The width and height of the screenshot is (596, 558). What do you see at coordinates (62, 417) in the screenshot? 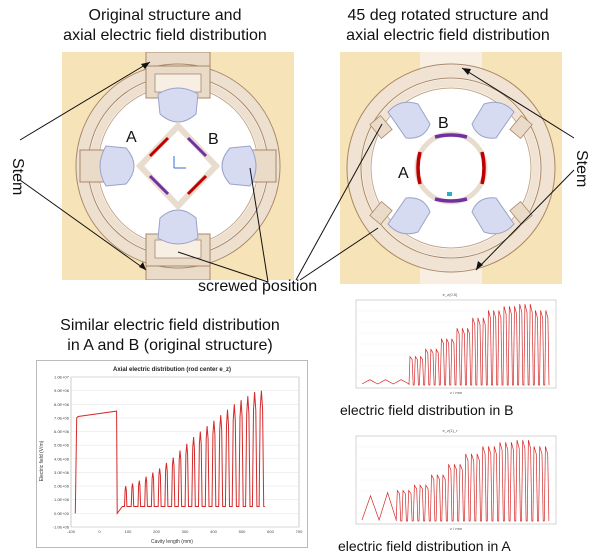
I see `main-chart-y-tick: 7.0E+06` at bounding box center [62, 417].